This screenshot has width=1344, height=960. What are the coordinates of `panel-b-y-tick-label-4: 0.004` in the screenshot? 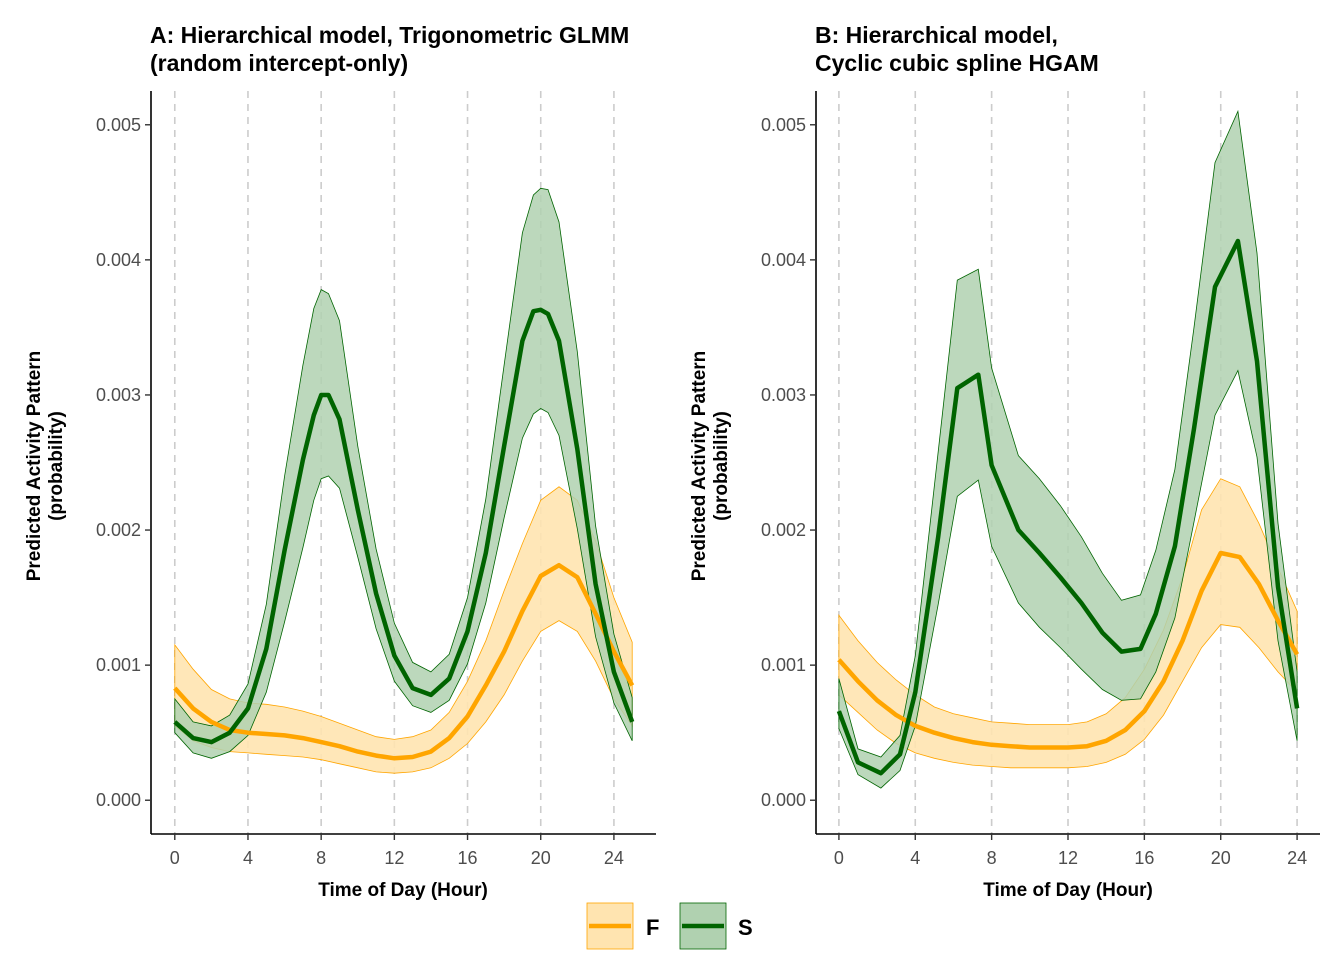 It's located at (783, 260).